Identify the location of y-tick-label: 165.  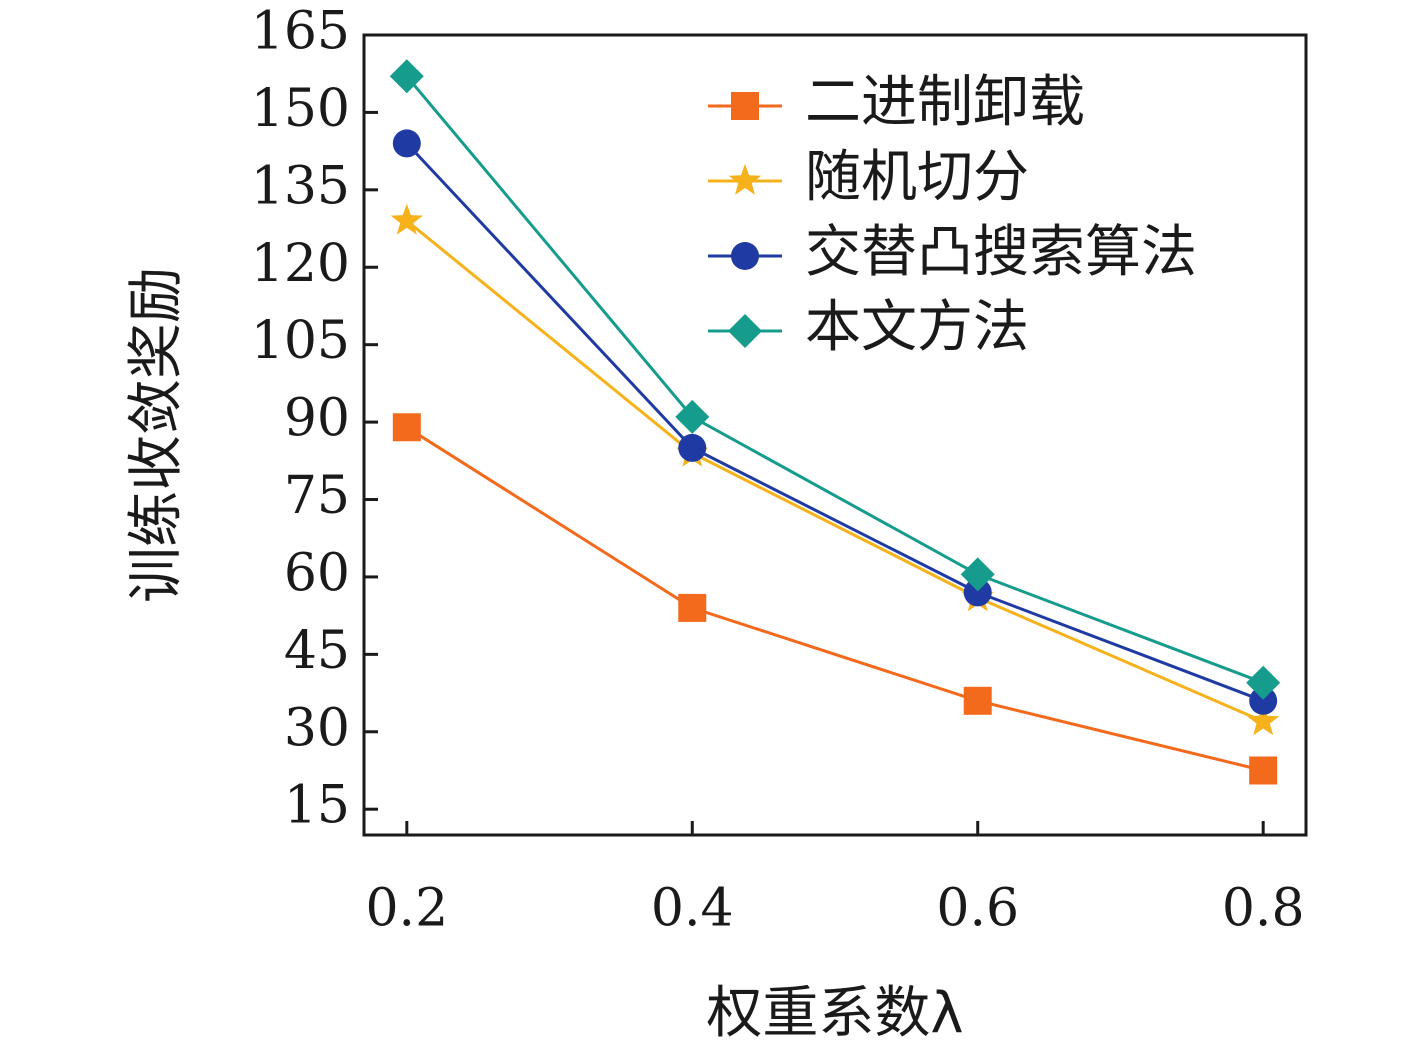
(300, 32).